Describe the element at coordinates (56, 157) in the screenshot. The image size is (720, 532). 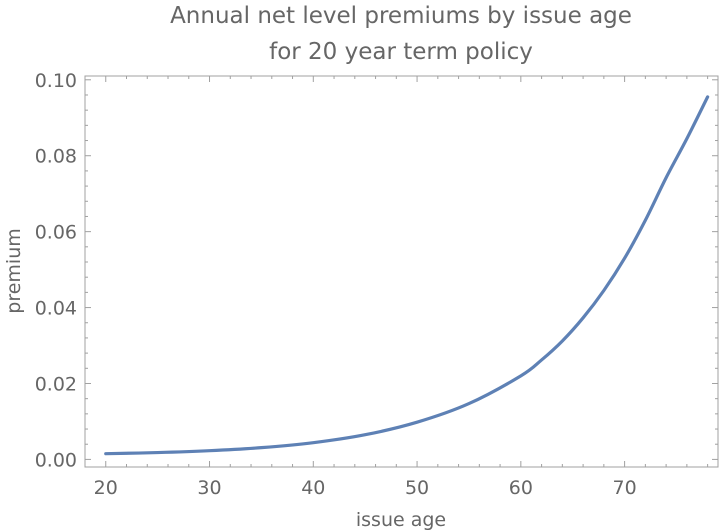
I see `y-tick-label: 0.08` at that location.